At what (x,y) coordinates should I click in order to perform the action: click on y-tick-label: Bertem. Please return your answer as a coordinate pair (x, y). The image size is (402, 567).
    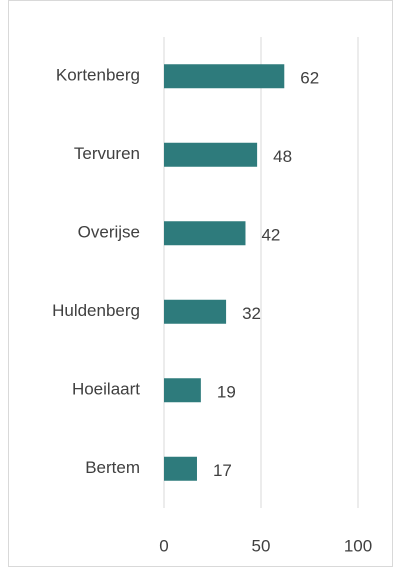
    Looking at the image, I should click on (112, 467).